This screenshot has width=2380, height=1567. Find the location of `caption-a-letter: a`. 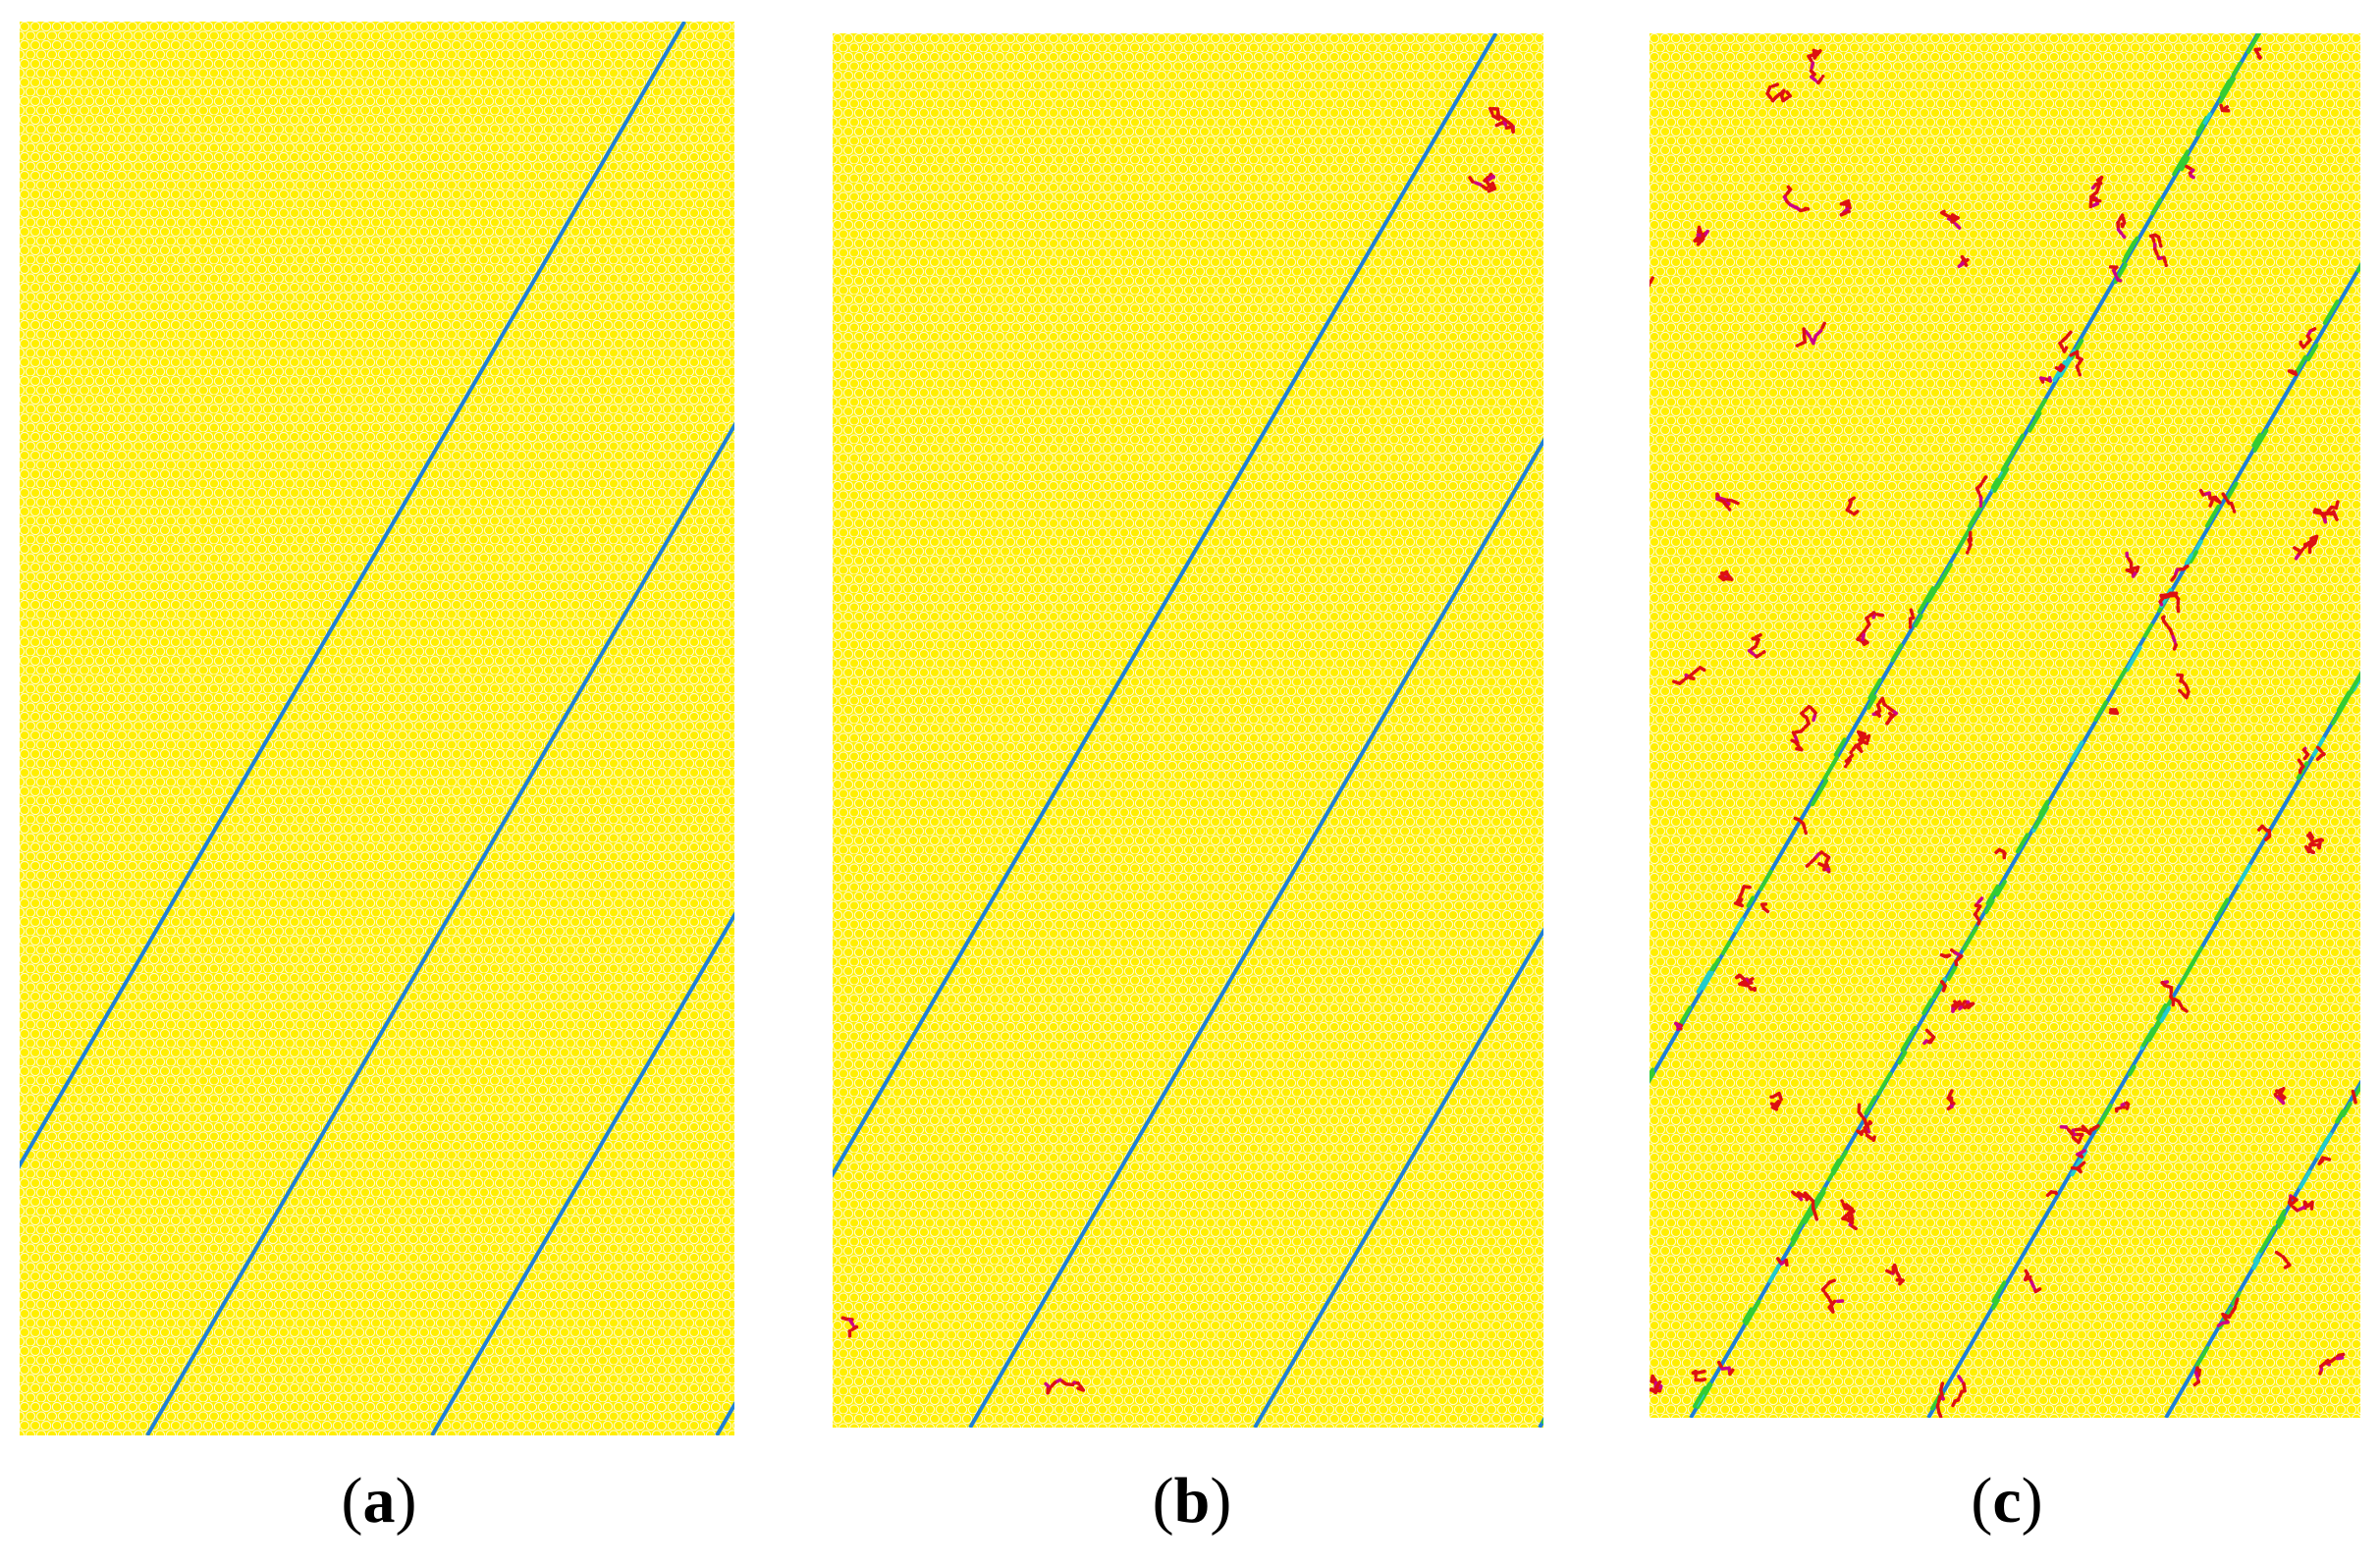

caption-a-letter: a is located at coordinates (379, 1501).